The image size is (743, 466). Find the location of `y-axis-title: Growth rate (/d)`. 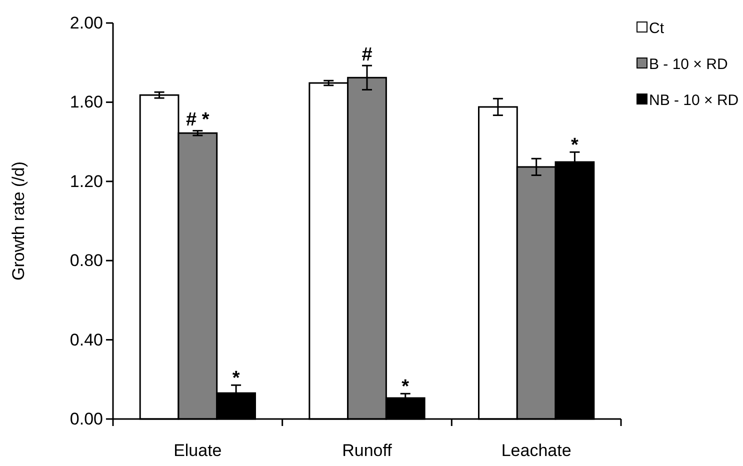

y-axis-title: Growth rate (/d) is located at coordinates (18, 221).